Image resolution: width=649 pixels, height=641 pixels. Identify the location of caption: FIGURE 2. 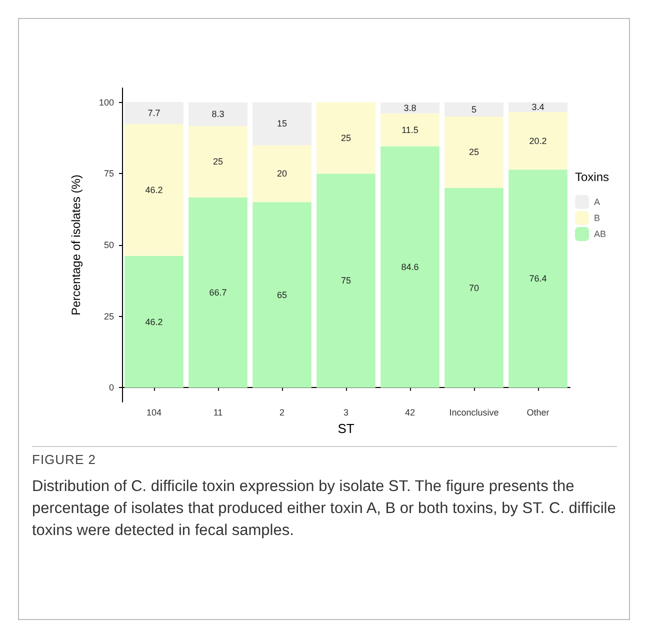
(64, 459).